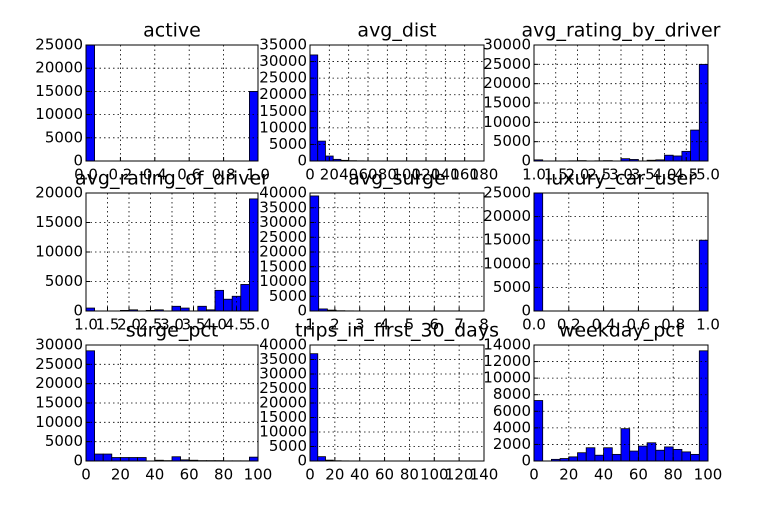 Image resolution: width=764 pixels, height=506 pixels. Describe the element at coordinates (283, 45) in the screenshot. I see `y-tick-label: 35000` at that location.